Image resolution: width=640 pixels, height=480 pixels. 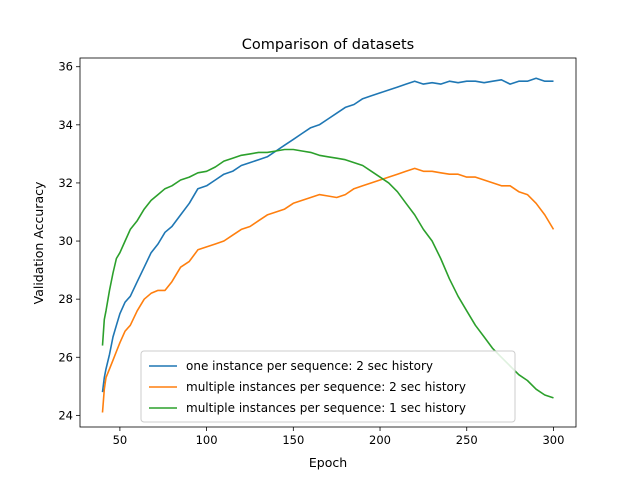 I want to click on chart-title: Comparison of datasets, so click(x=328, y=45).